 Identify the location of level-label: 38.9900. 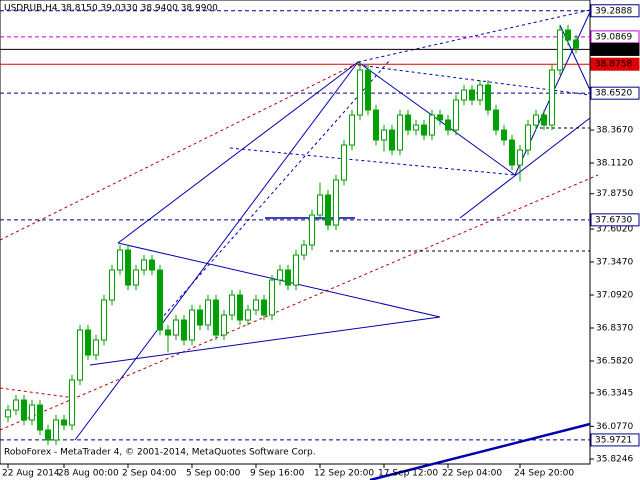
(613, 50).